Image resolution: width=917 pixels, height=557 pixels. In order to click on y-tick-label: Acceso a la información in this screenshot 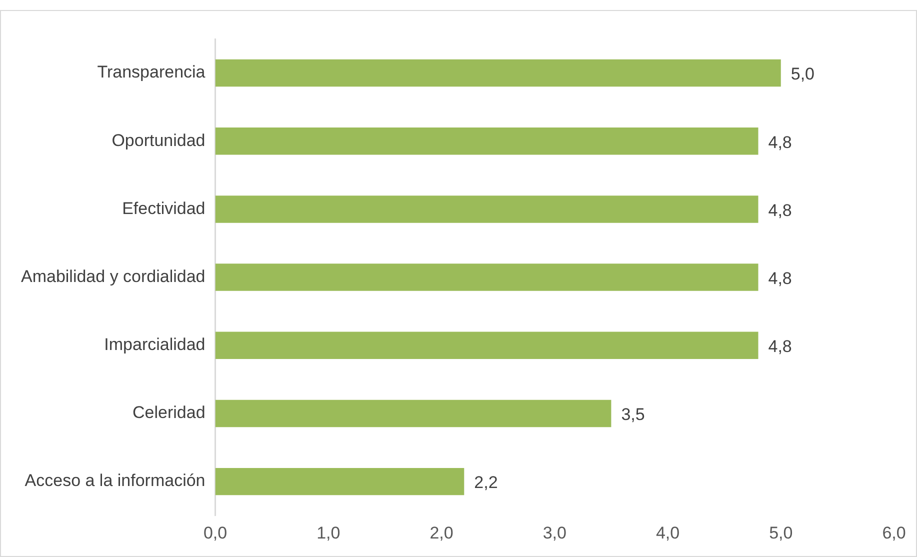, I will do `click(115, 480)`.